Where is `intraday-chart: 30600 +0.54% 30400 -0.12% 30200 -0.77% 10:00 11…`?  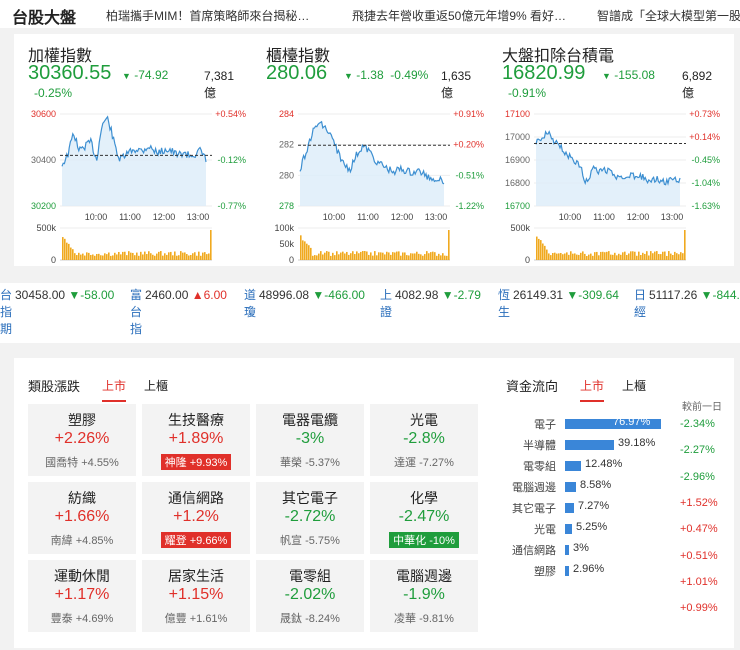
intraday-chart: 30600 +0.54% 30400 -0.12% 30200 -0.77% 10:00 11… is located at coordinates (132, 184).